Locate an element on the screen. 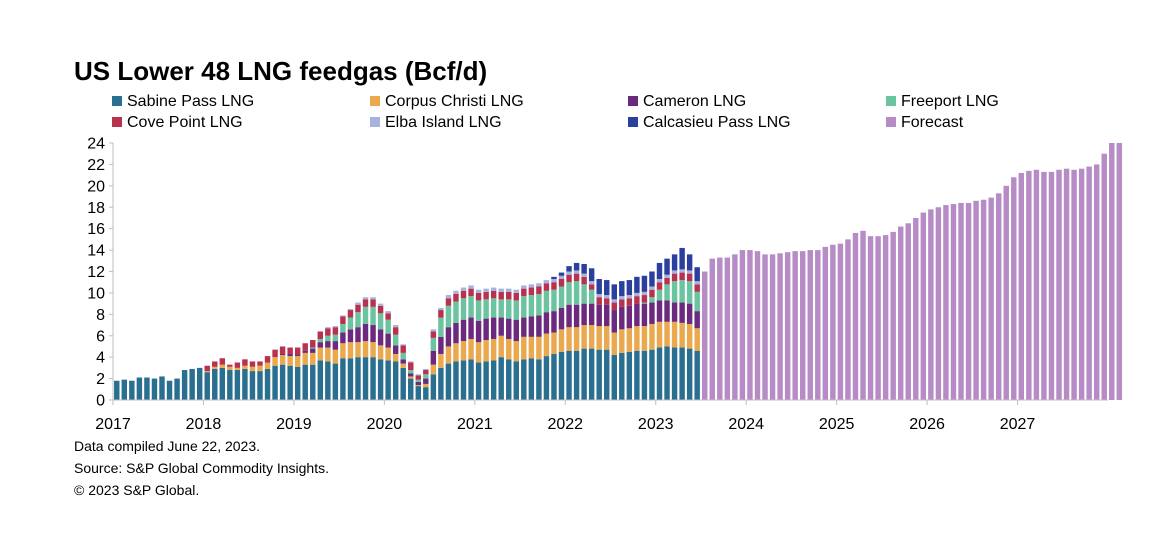 The width and height of the screenshot is (1170, 551). legend-item-sabine-pass: Sabine Pass LNG is located at coordinates (183, 102).